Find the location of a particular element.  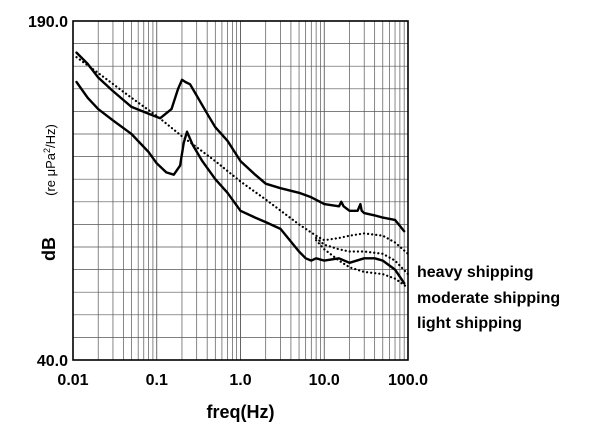

y-axis-unit: (re μPa2/Hz) is located at coordinates (50, 160).